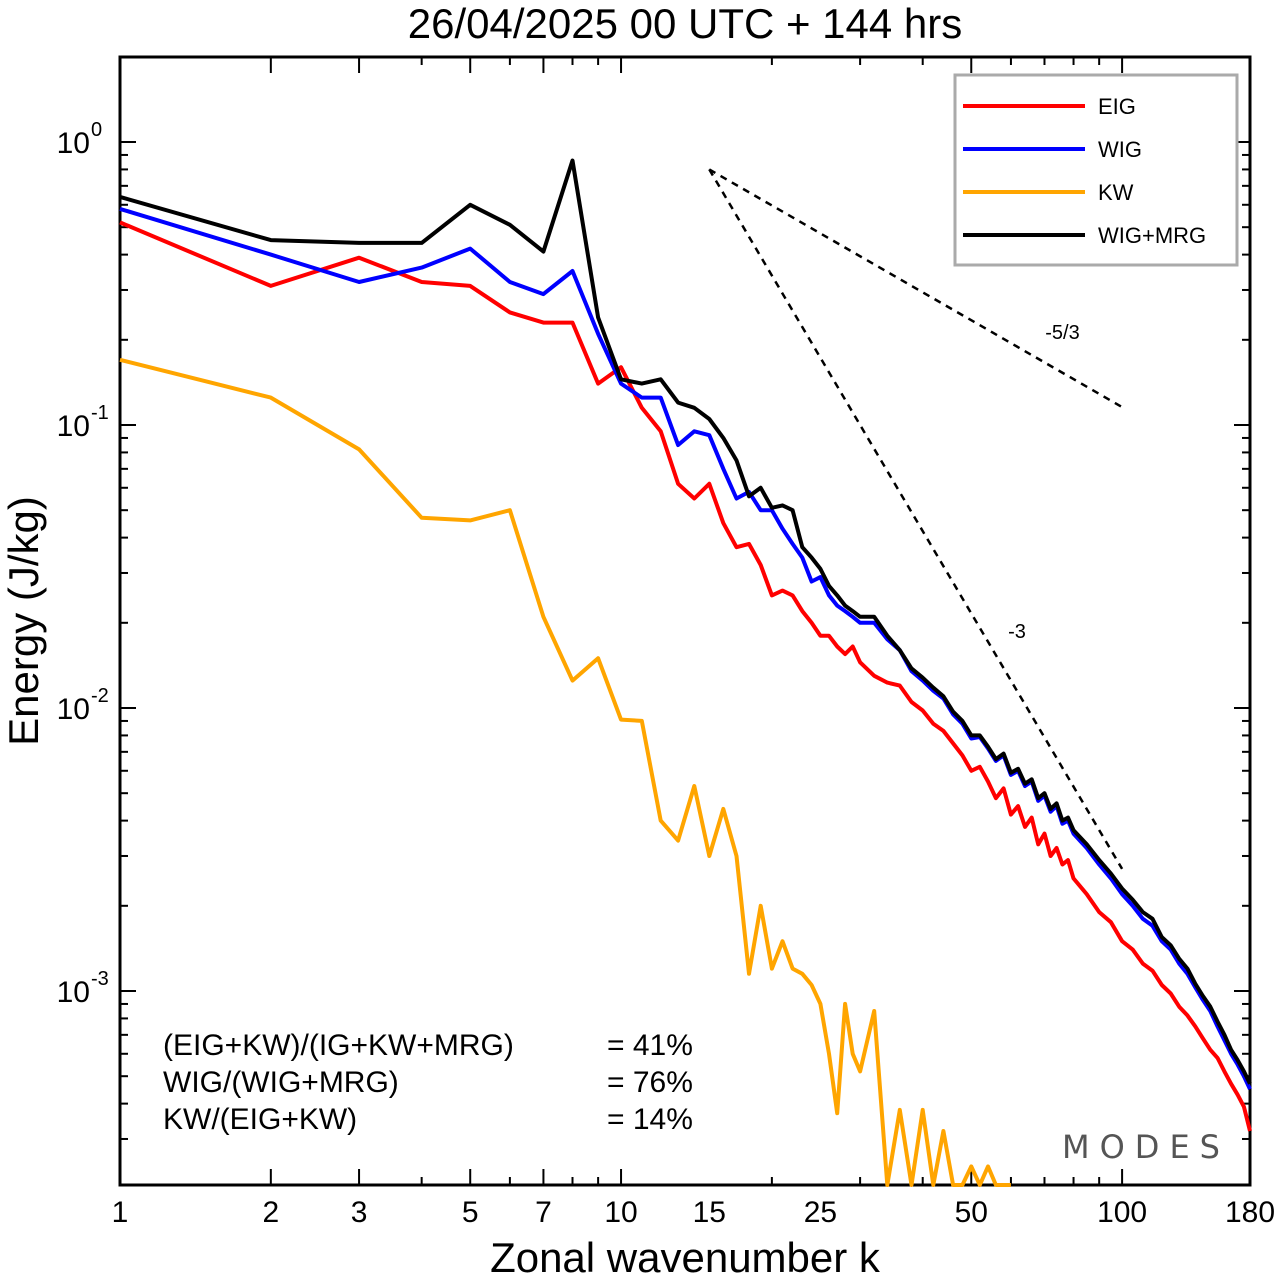 This screenshot has height=1281, width=1280. What do you see at coordinates (1084, 171) in the screenshot?
I see `legend-entries: EIG WIG KW WIG+MRG` at bounding box center [1084, 171].